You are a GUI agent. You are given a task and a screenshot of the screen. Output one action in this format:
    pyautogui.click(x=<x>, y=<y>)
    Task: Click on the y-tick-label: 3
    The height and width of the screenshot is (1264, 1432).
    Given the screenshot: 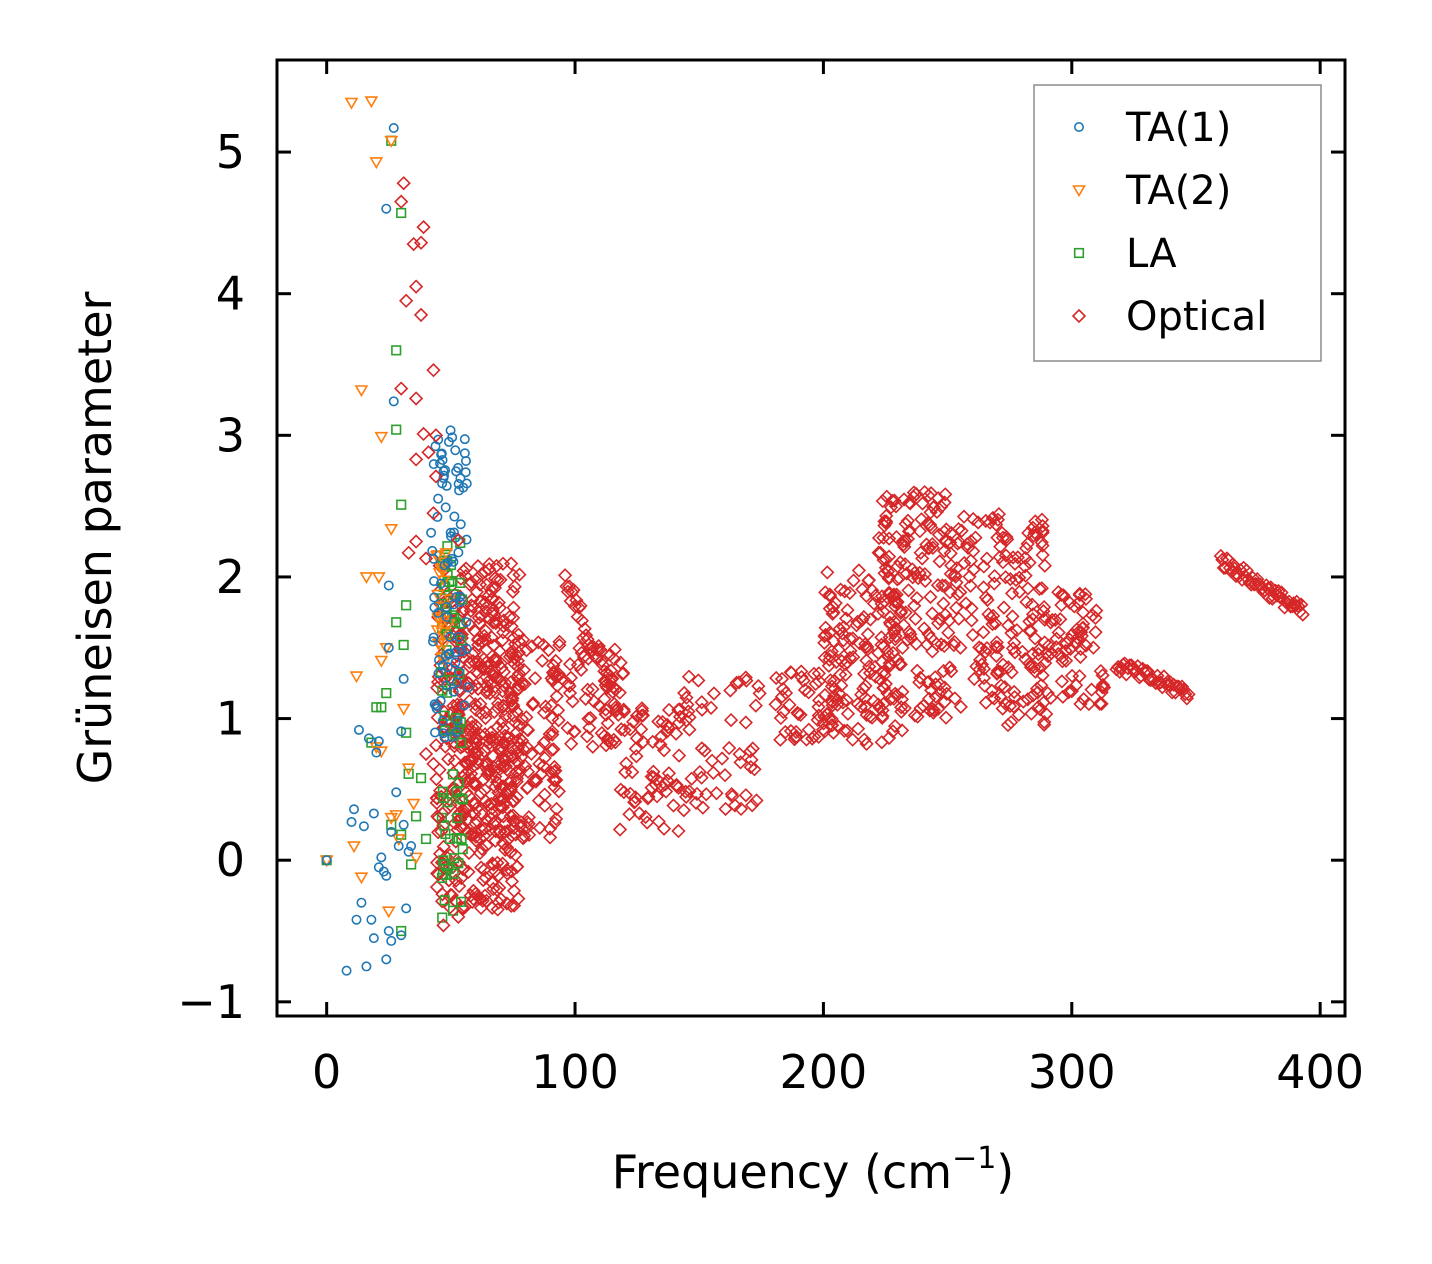 What is the action you would take?
    pyautogui.click(x=230, y=435)
    